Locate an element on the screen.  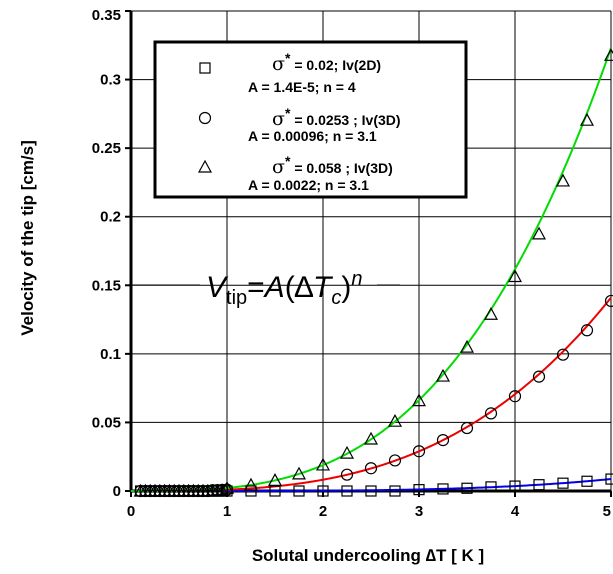
legend-params: = 0.0253 ; Iv(3D) is located at coordinates (345, 120).